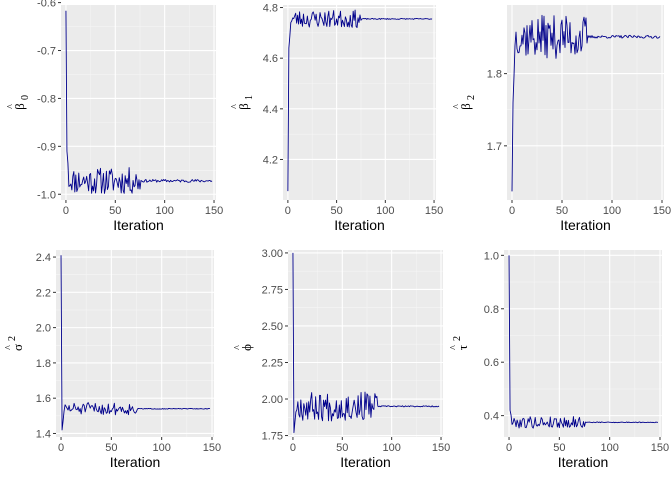 The width and height of the screenshot is (672, 480). Describe the element at coordinates (46, 195) in the screenshot. I see `y-tick-label: -1.0` at that location.